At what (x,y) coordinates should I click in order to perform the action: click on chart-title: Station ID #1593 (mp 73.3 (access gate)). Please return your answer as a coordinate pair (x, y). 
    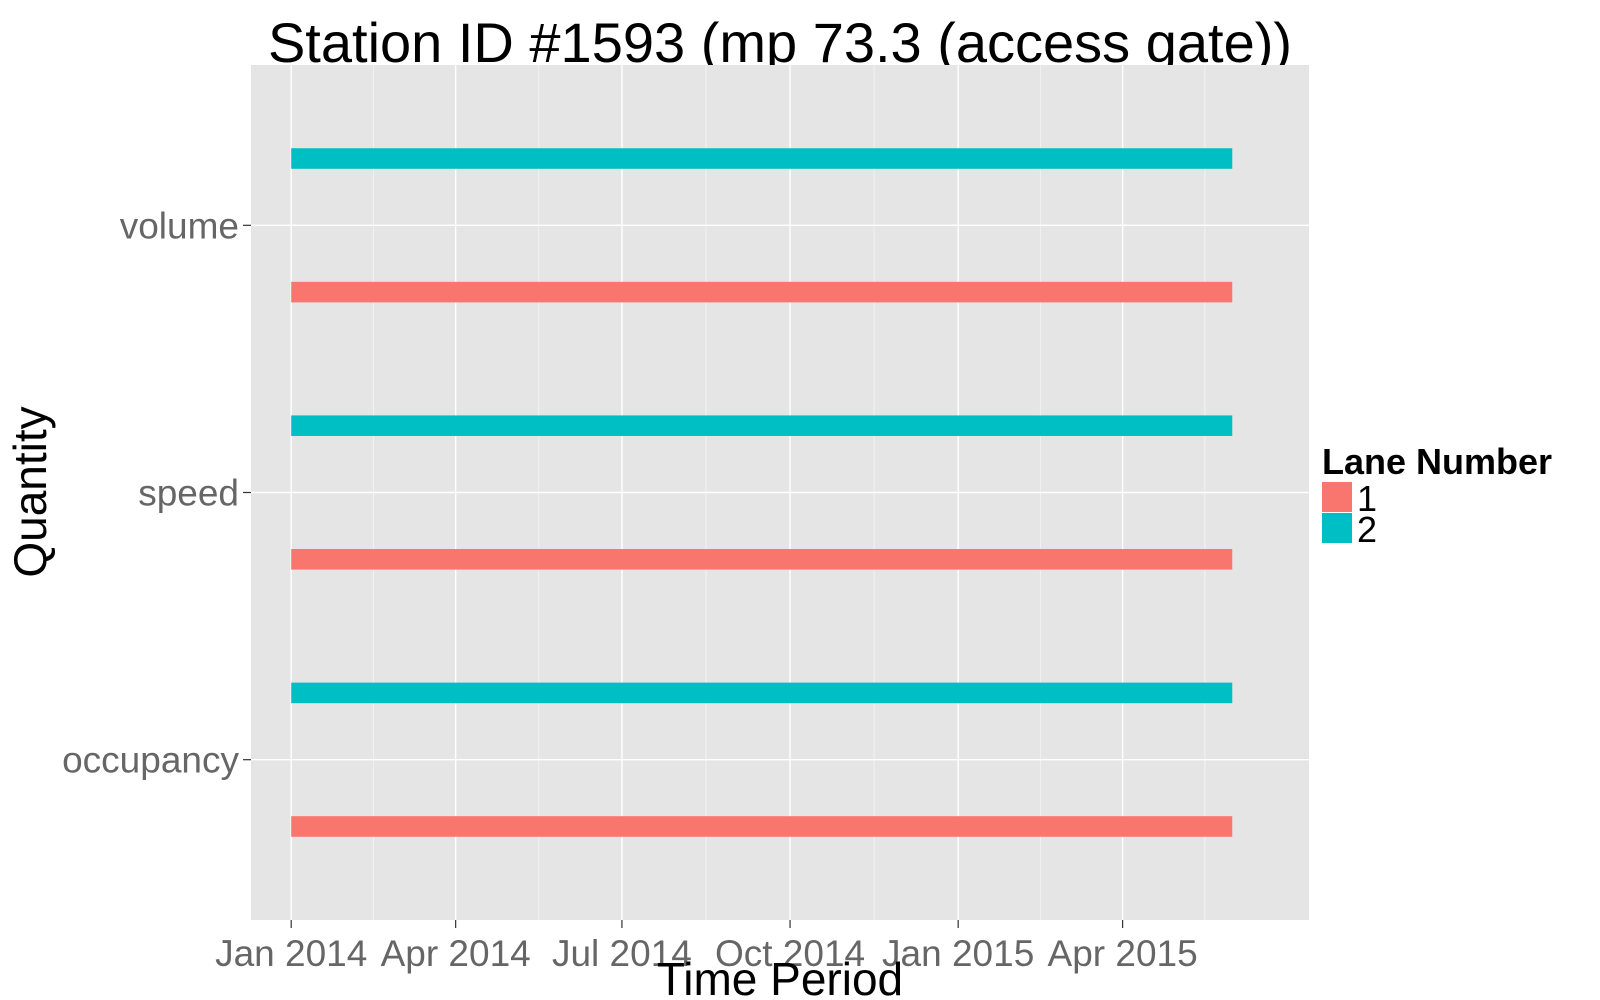
    Looking at the image, I should click on (780, 42).